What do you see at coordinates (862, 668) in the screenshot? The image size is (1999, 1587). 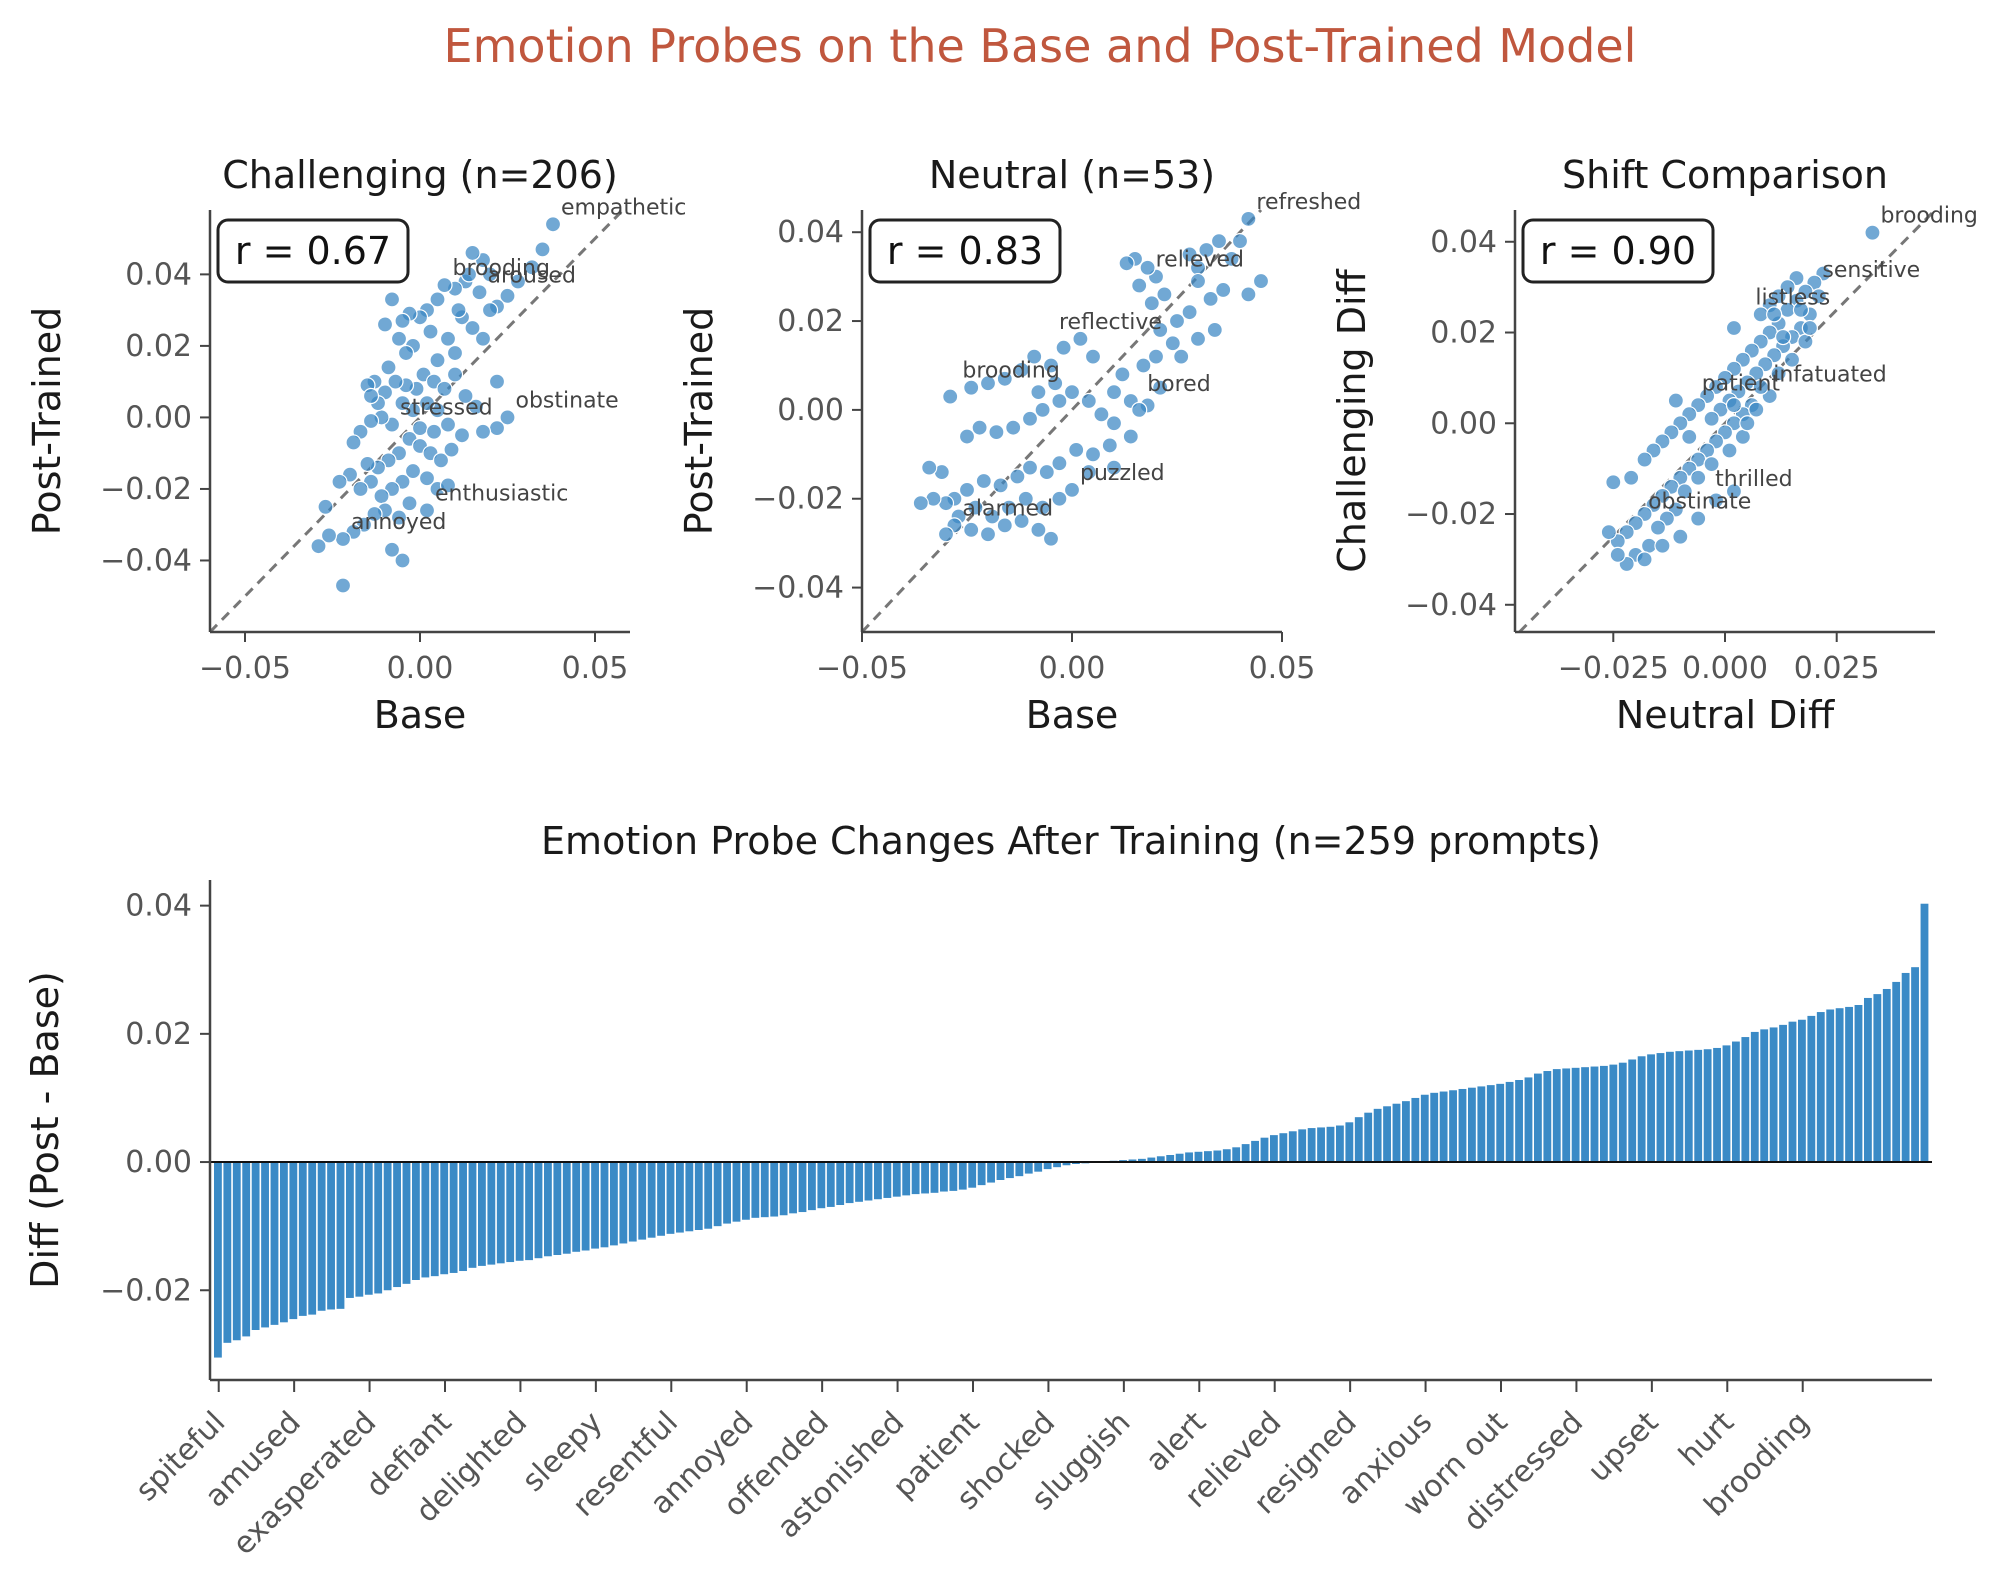 I see `x-tick-label: −0.05` at bounding box center [862, 668].